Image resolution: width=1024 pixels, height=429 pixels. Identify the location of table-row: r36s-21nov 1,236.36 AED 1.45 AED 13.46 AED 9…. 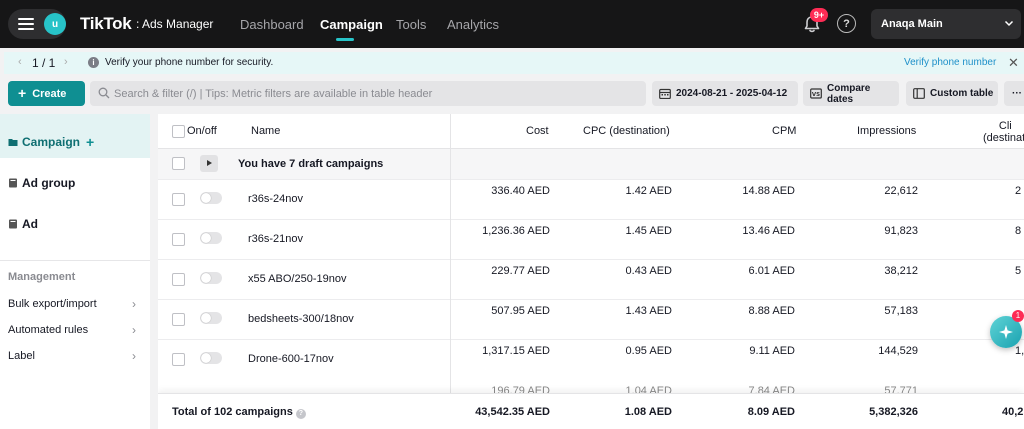
(591, 239).